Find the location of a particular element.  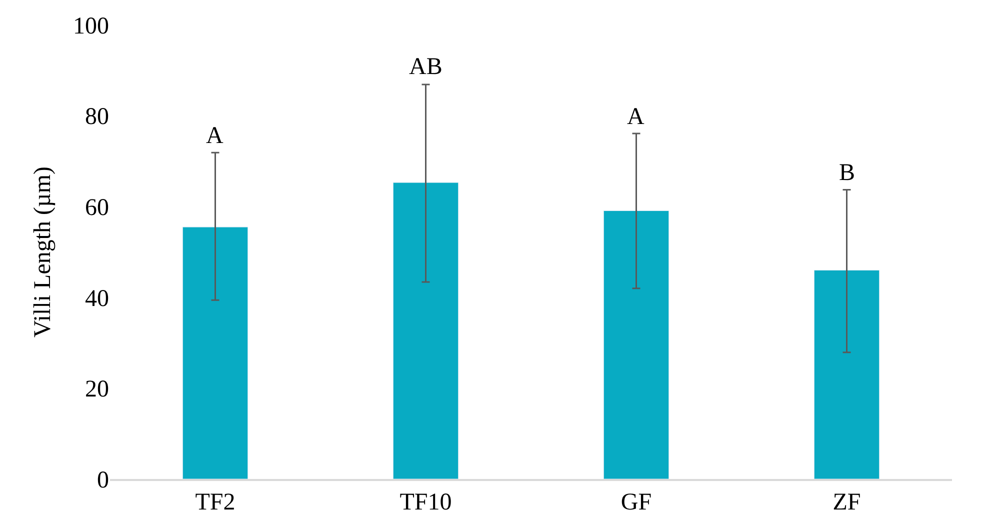

annotation: AB is located at coordinates (425, 67).